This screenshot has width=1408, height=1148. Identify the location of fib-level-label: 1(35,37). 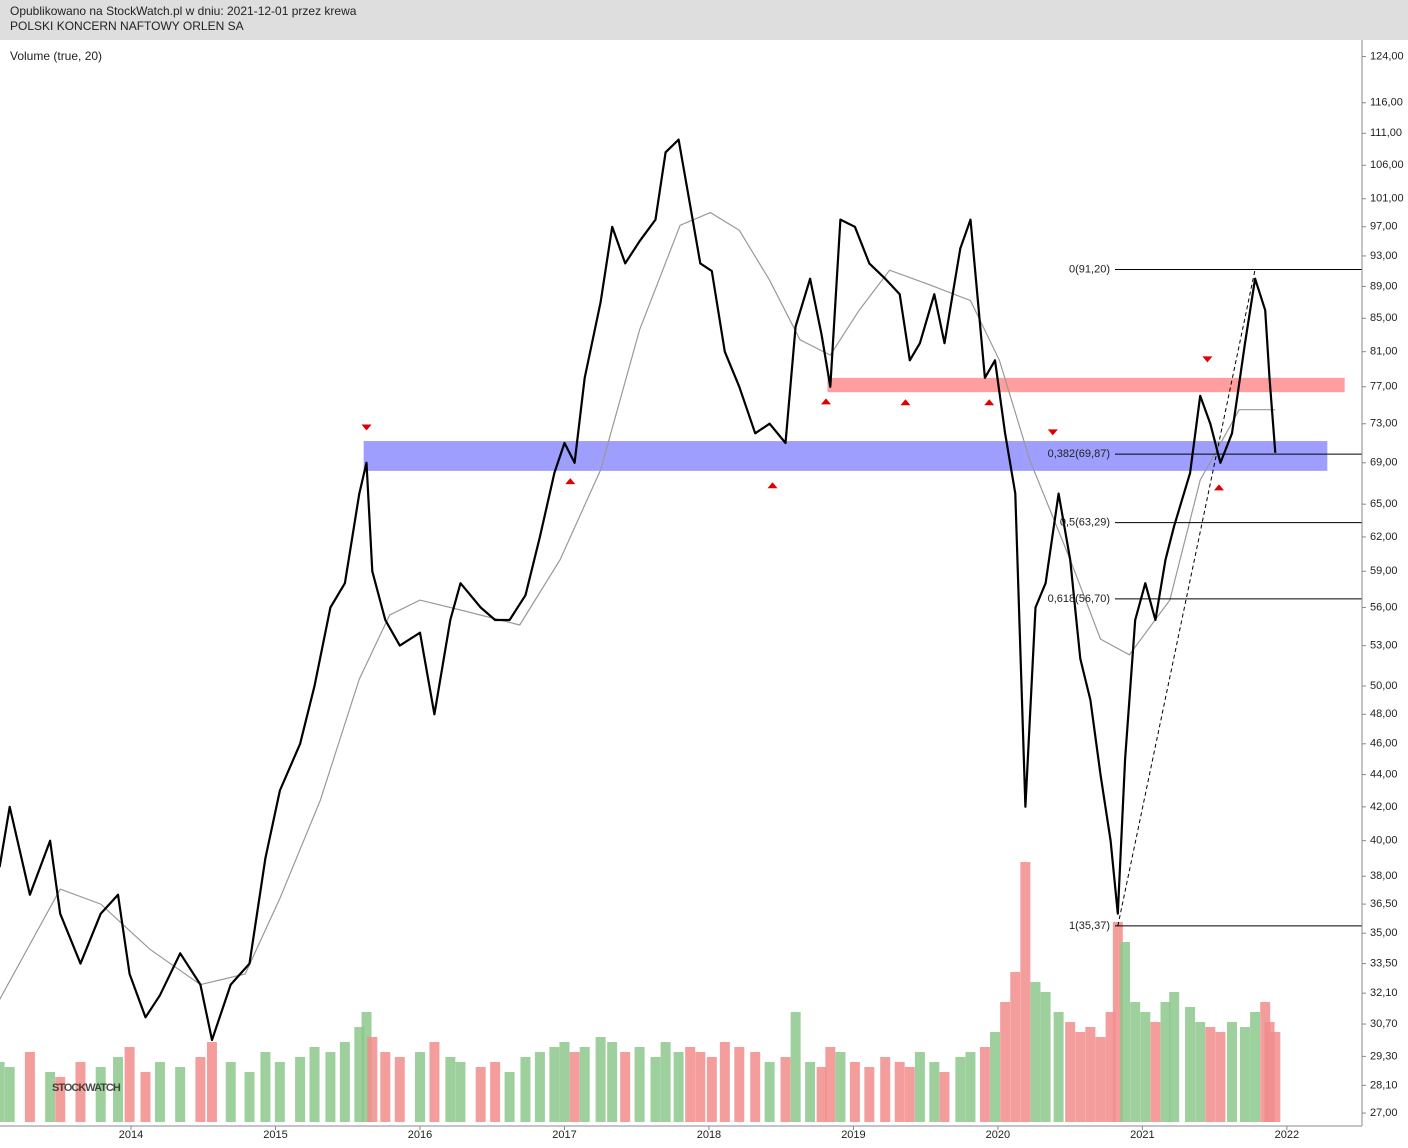
(1089, 926).